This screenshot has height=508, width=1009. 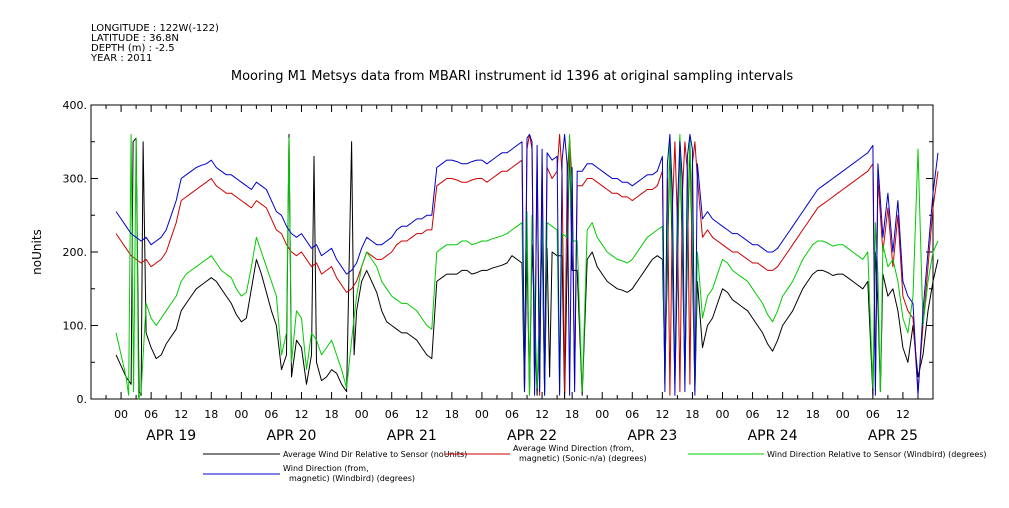 What do you see at coordinates (133, 48) in the screenshot?
I see `depth-text: DEPTH (m) : -2.5` at bounding box center [133, 48].